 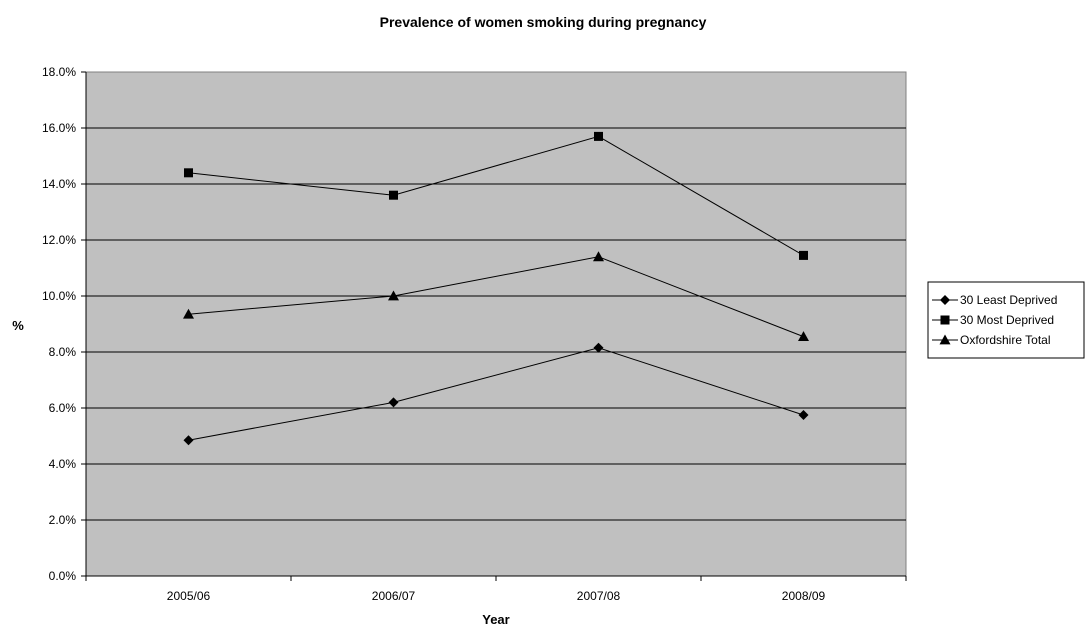 I want to click on y-tick-label: 6.0%, so click(x=63, y=408).